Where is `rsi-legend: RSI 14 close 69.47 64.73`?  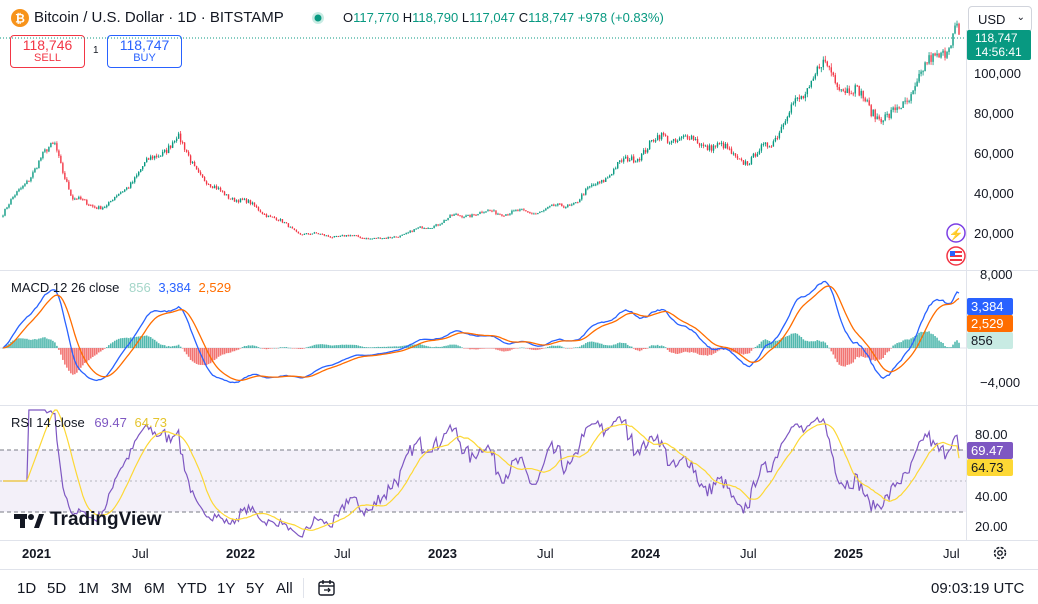 rsi-legend: RSI 14 close 69.47 64.73 is located at coordinates (89, 422).